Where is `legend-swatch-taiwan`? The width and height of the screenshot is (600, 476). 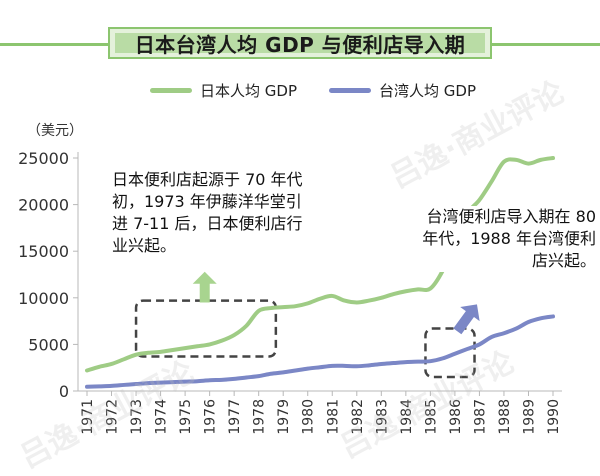 legend-swatch-taiwan is located at coordinates (350, 90).